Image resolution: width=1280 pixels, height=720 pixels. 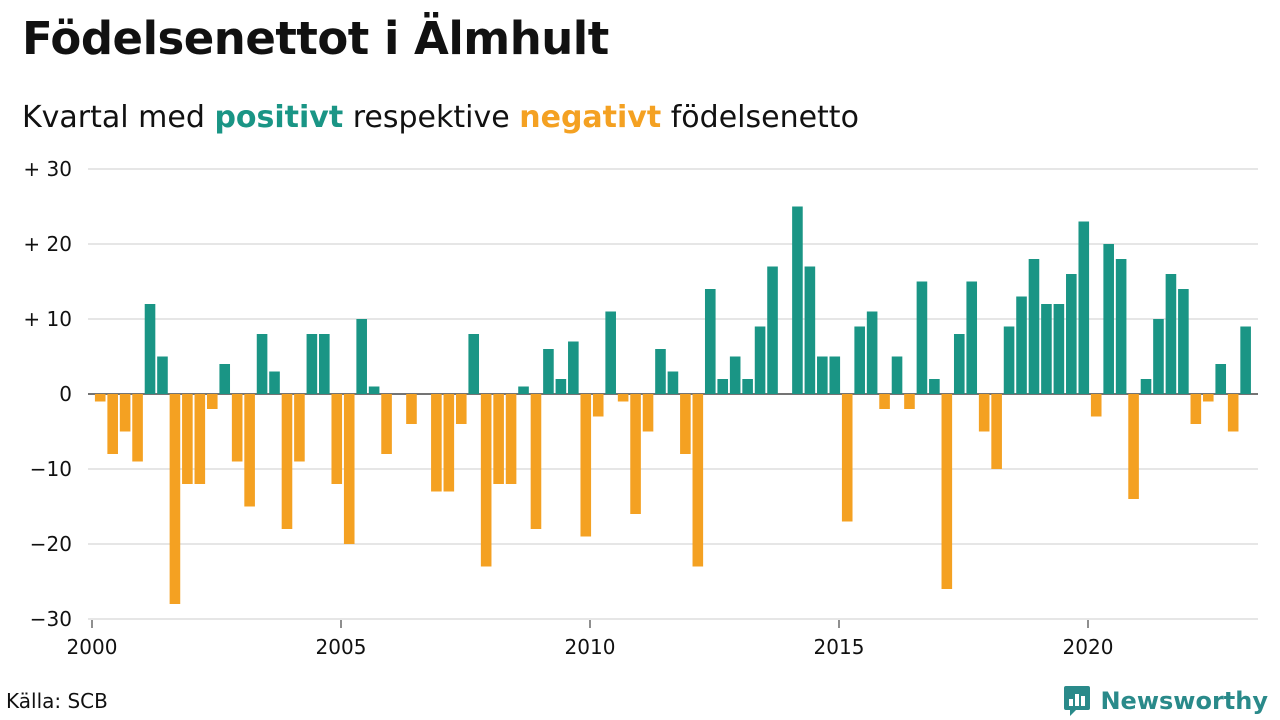 What do you see at coordinates (698, 480) in the screenshot?
I see `bar-2012-q1` at bounding box center [698, 480].